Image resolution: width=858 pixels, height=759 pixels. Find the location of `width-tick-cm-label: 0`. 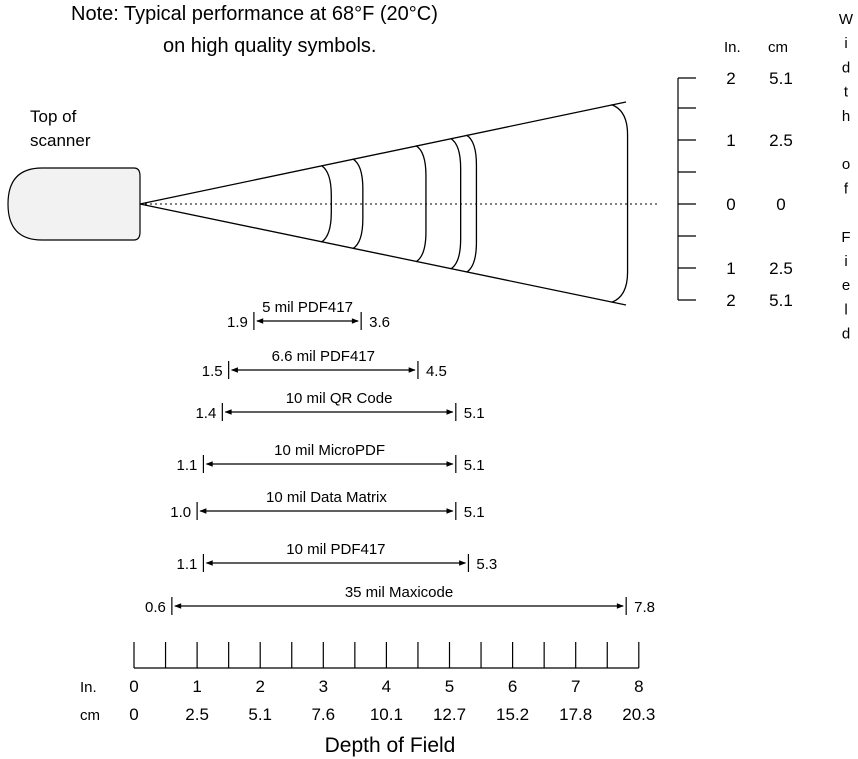

width-tick-cm-label: 0 is located at coordinates (780, 204).